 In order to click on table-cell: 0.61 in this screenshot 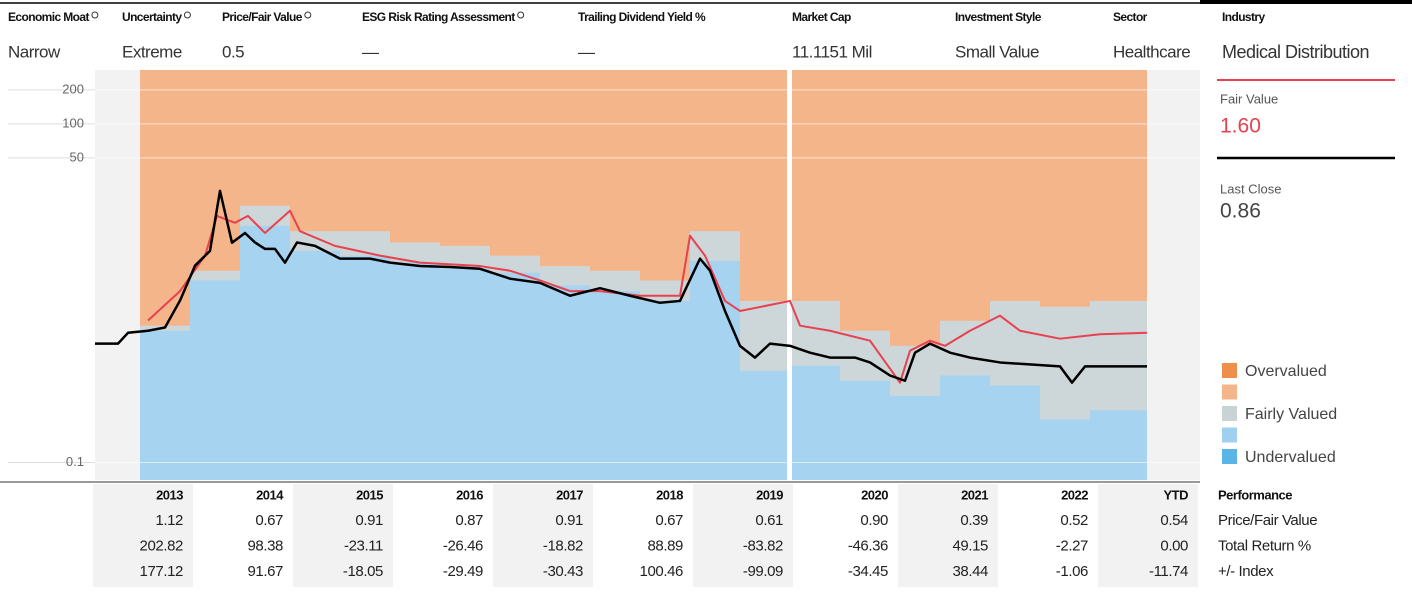, I will do `click(769, 520)`.